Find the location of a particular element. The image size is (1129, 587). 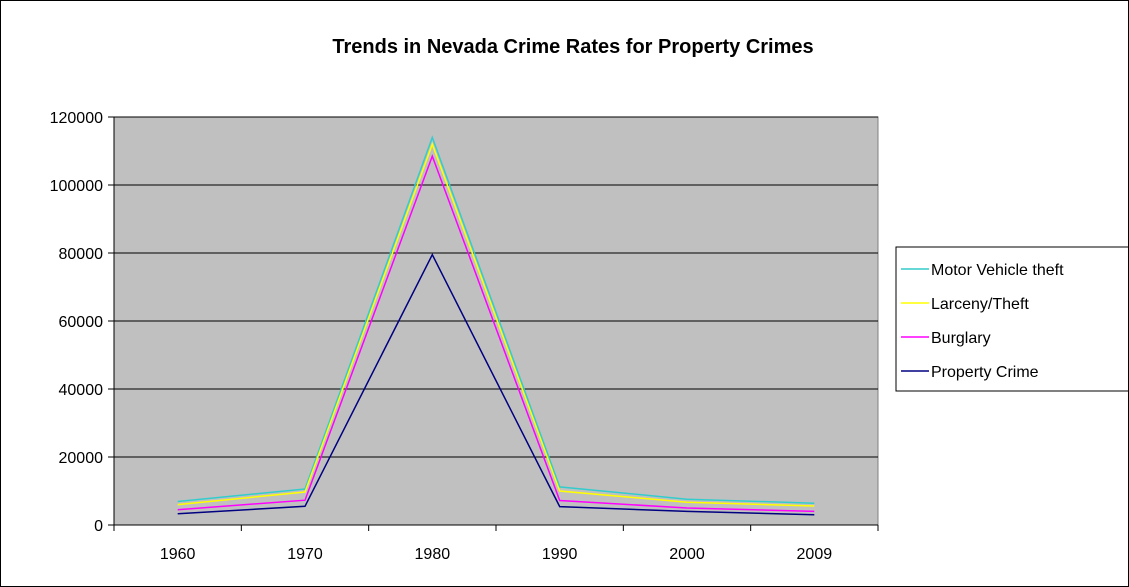

y-tick-label: 60000 is located at coordinates (81, 322).